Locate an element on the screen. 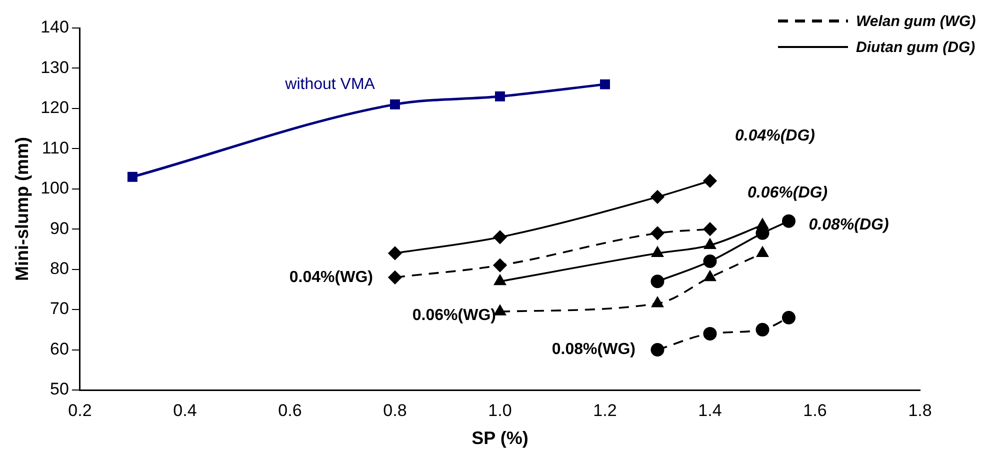 Image resolution: width=998 pixels, height=462 pixels. y-tick-label: 50 is located at coordinates (59, 389).